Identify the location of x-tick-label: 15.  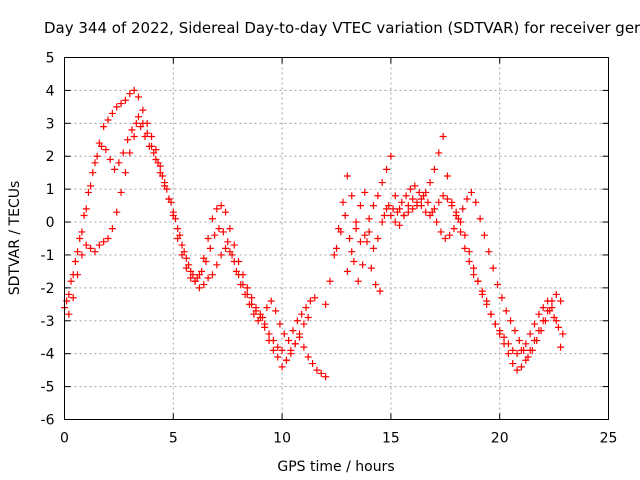
(391, 439).